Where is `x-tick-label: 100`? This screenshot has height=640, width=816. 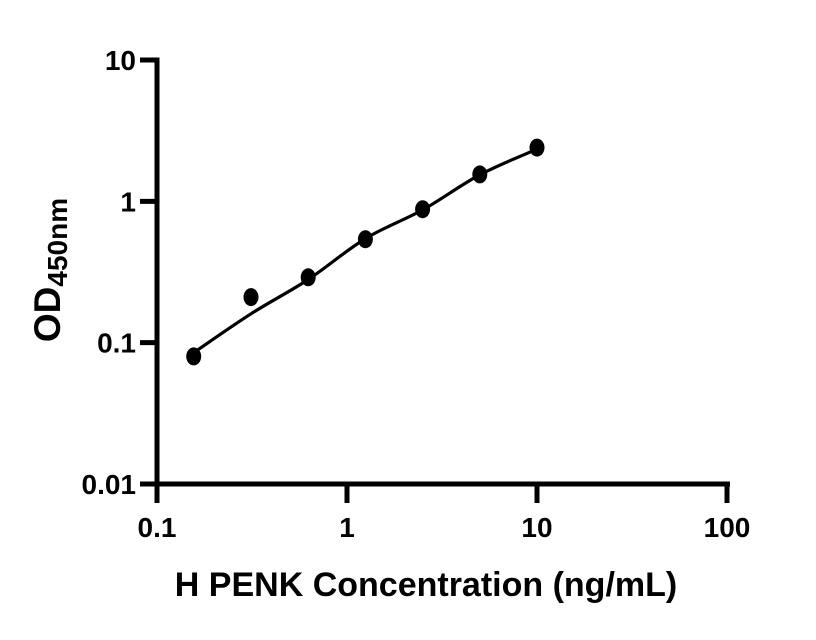
x-tick-label: 100 is located at coordinates (727, 527).